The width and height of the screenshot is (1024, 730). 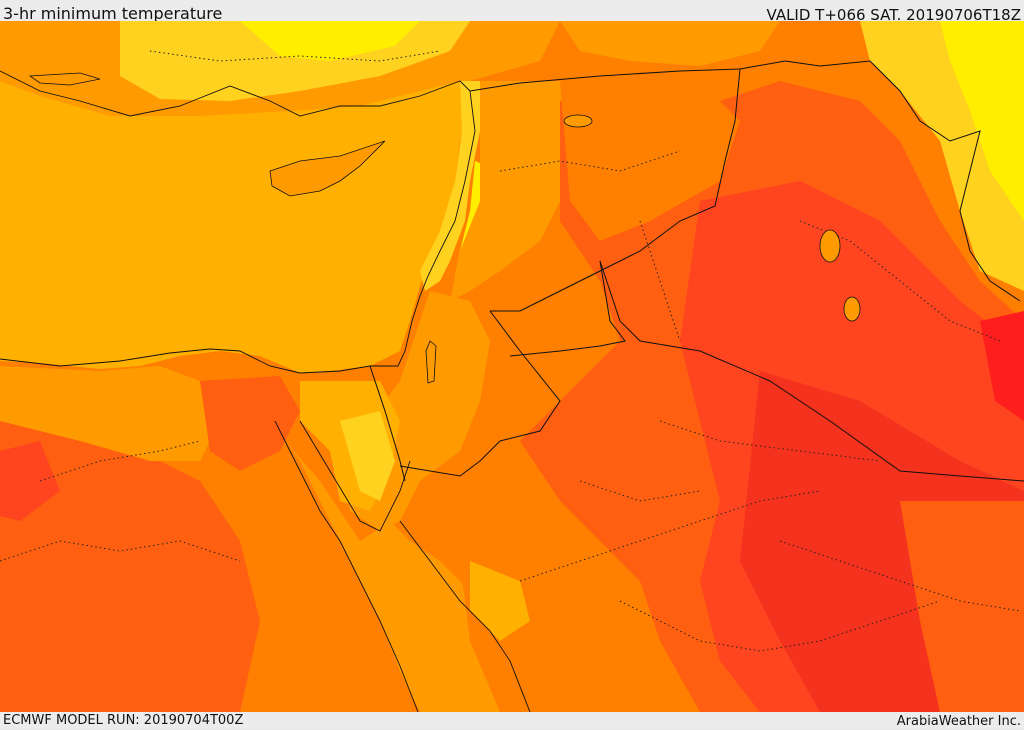 What do you see at coordinates (852, 309) in the screenshot?
I see `lake-razazah` at bounding box center [852, 309].